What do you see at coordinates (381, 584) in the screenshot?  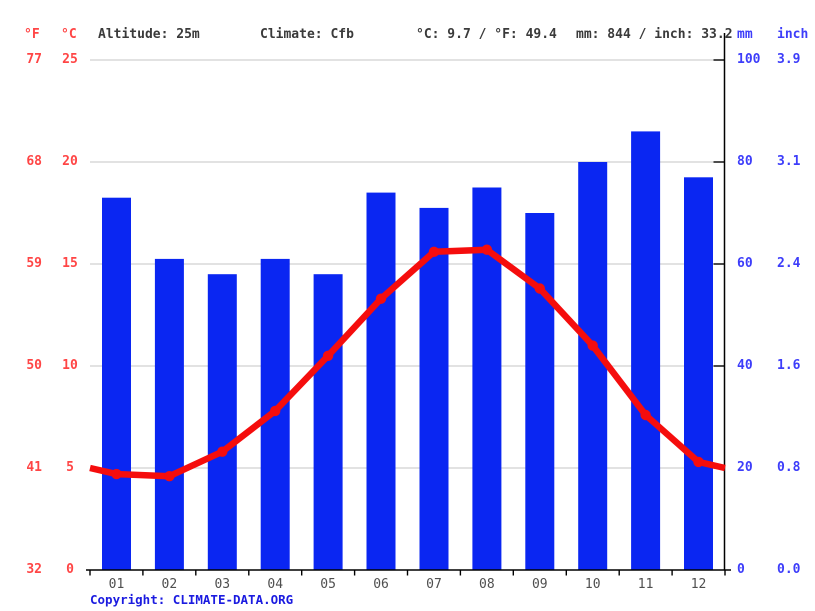 I see `month-label: 06` at bounding box center [381, 584].